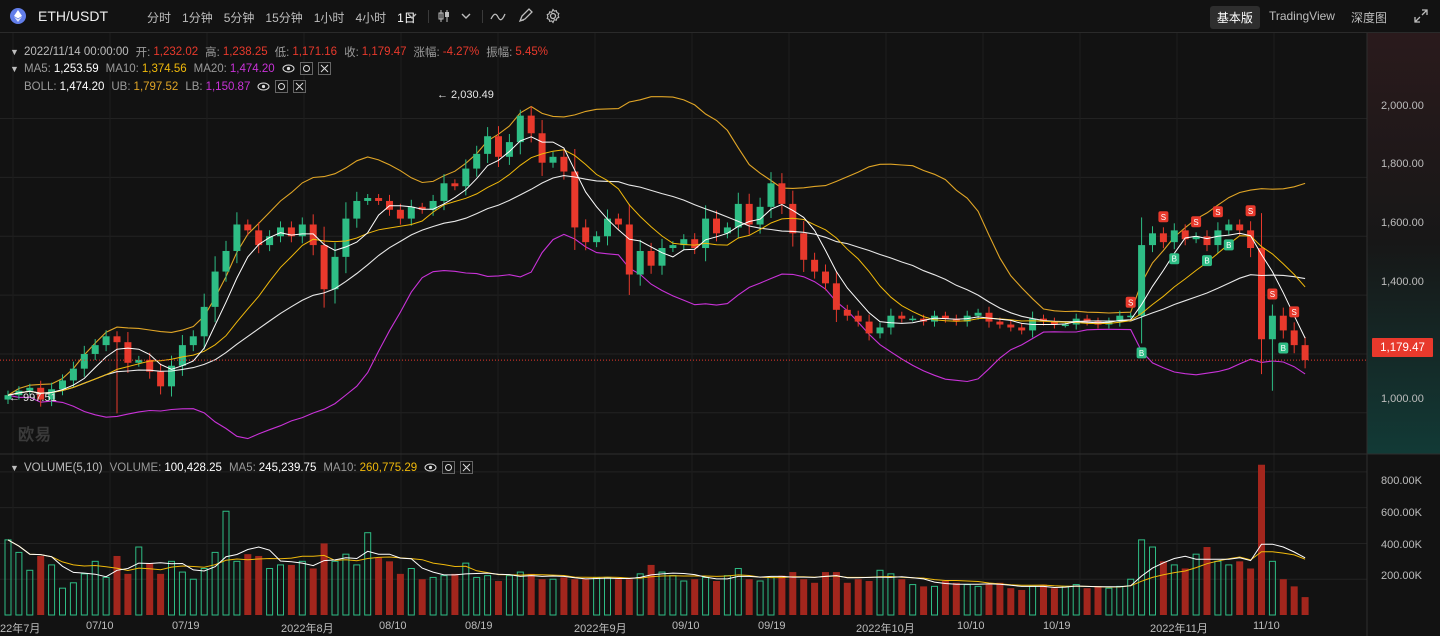 Image resolution: width=1440 pixels, height=636 pixels. What do you see at coordinates (239, 18) in the screenshot?
I see `tab-5min: 5分钟` at bounding box center [239, 18].